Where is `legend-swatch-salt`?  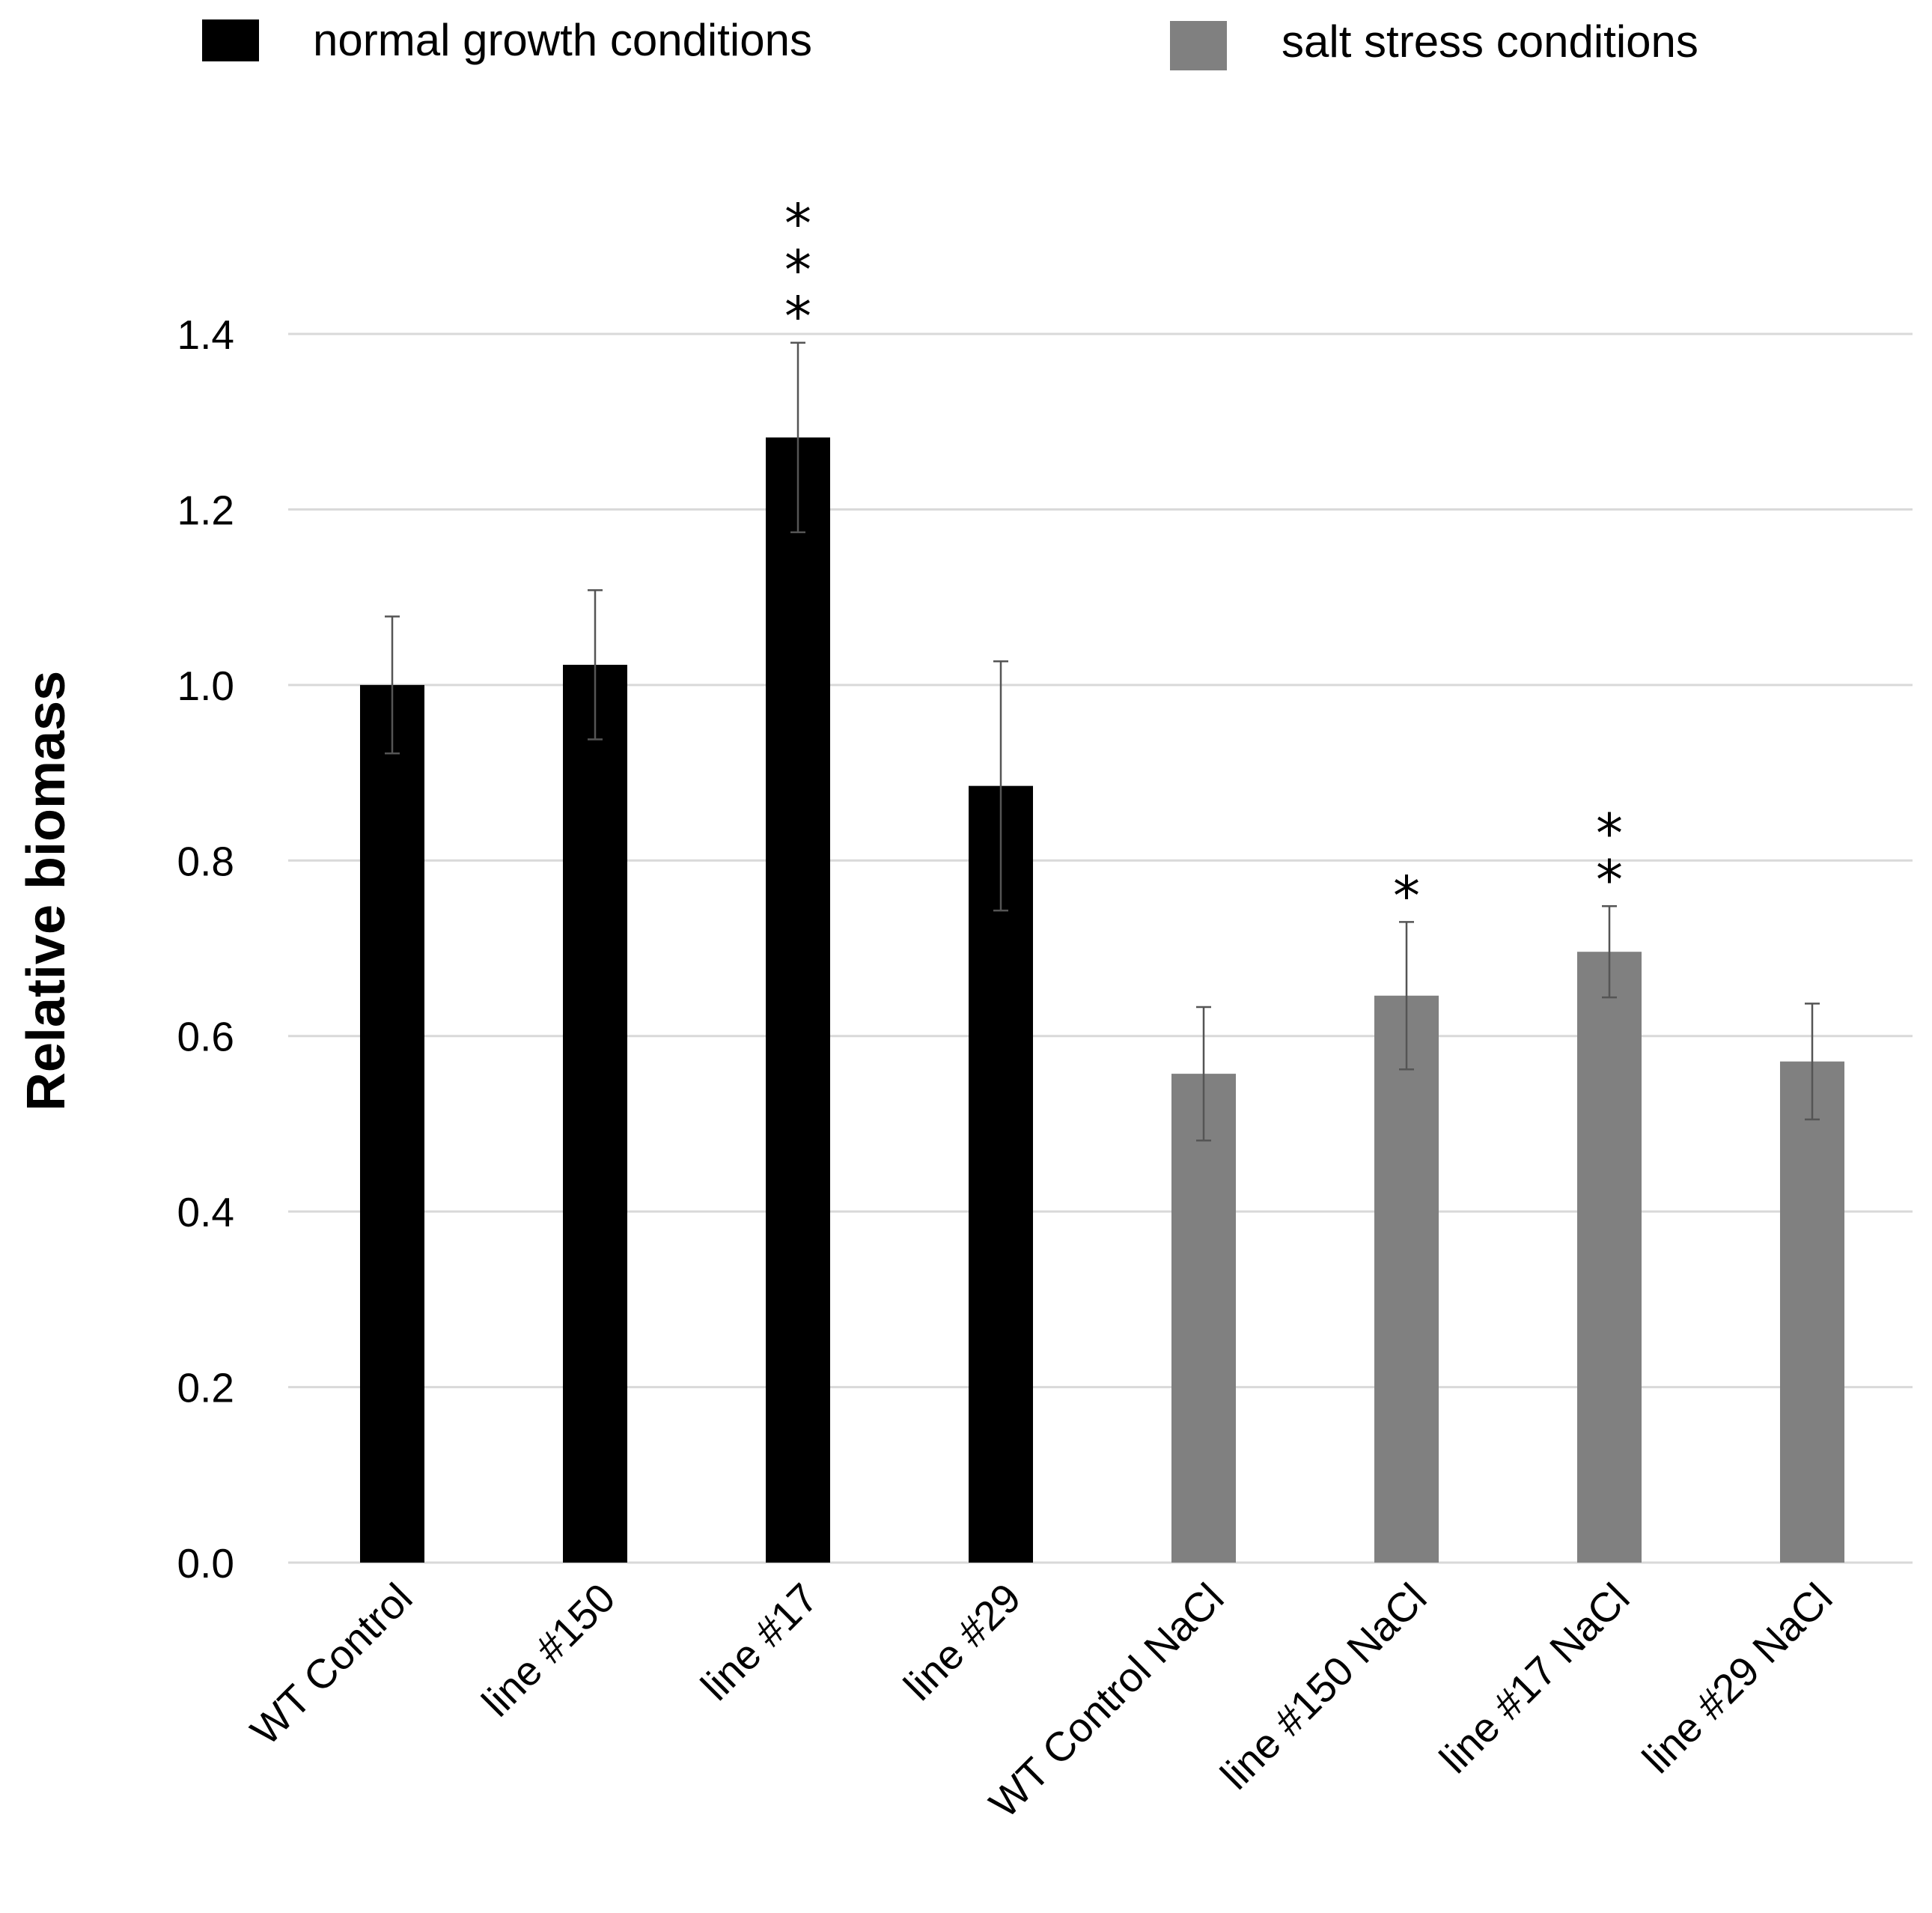
legend-swatch-salt is located at coordinates (1198, 45).